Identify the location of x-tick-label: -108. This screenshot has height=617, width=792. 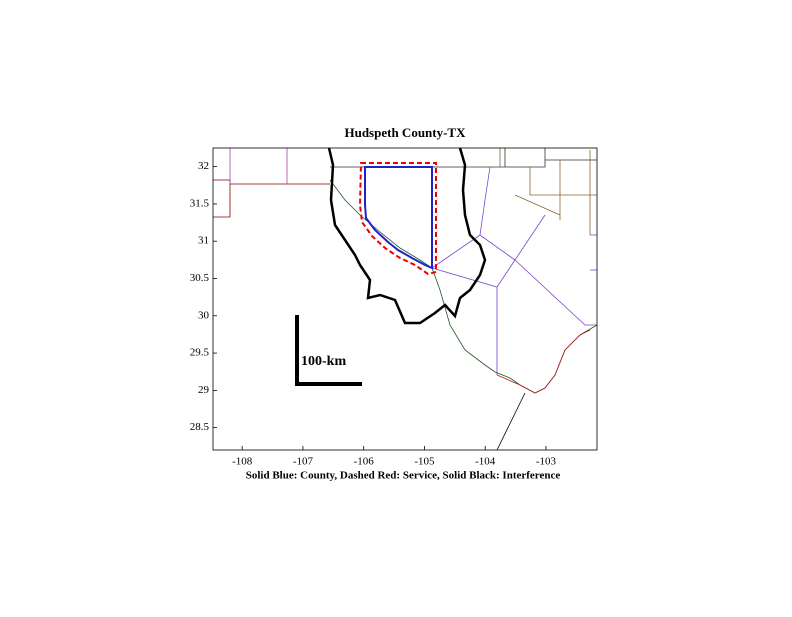
(242, 462).